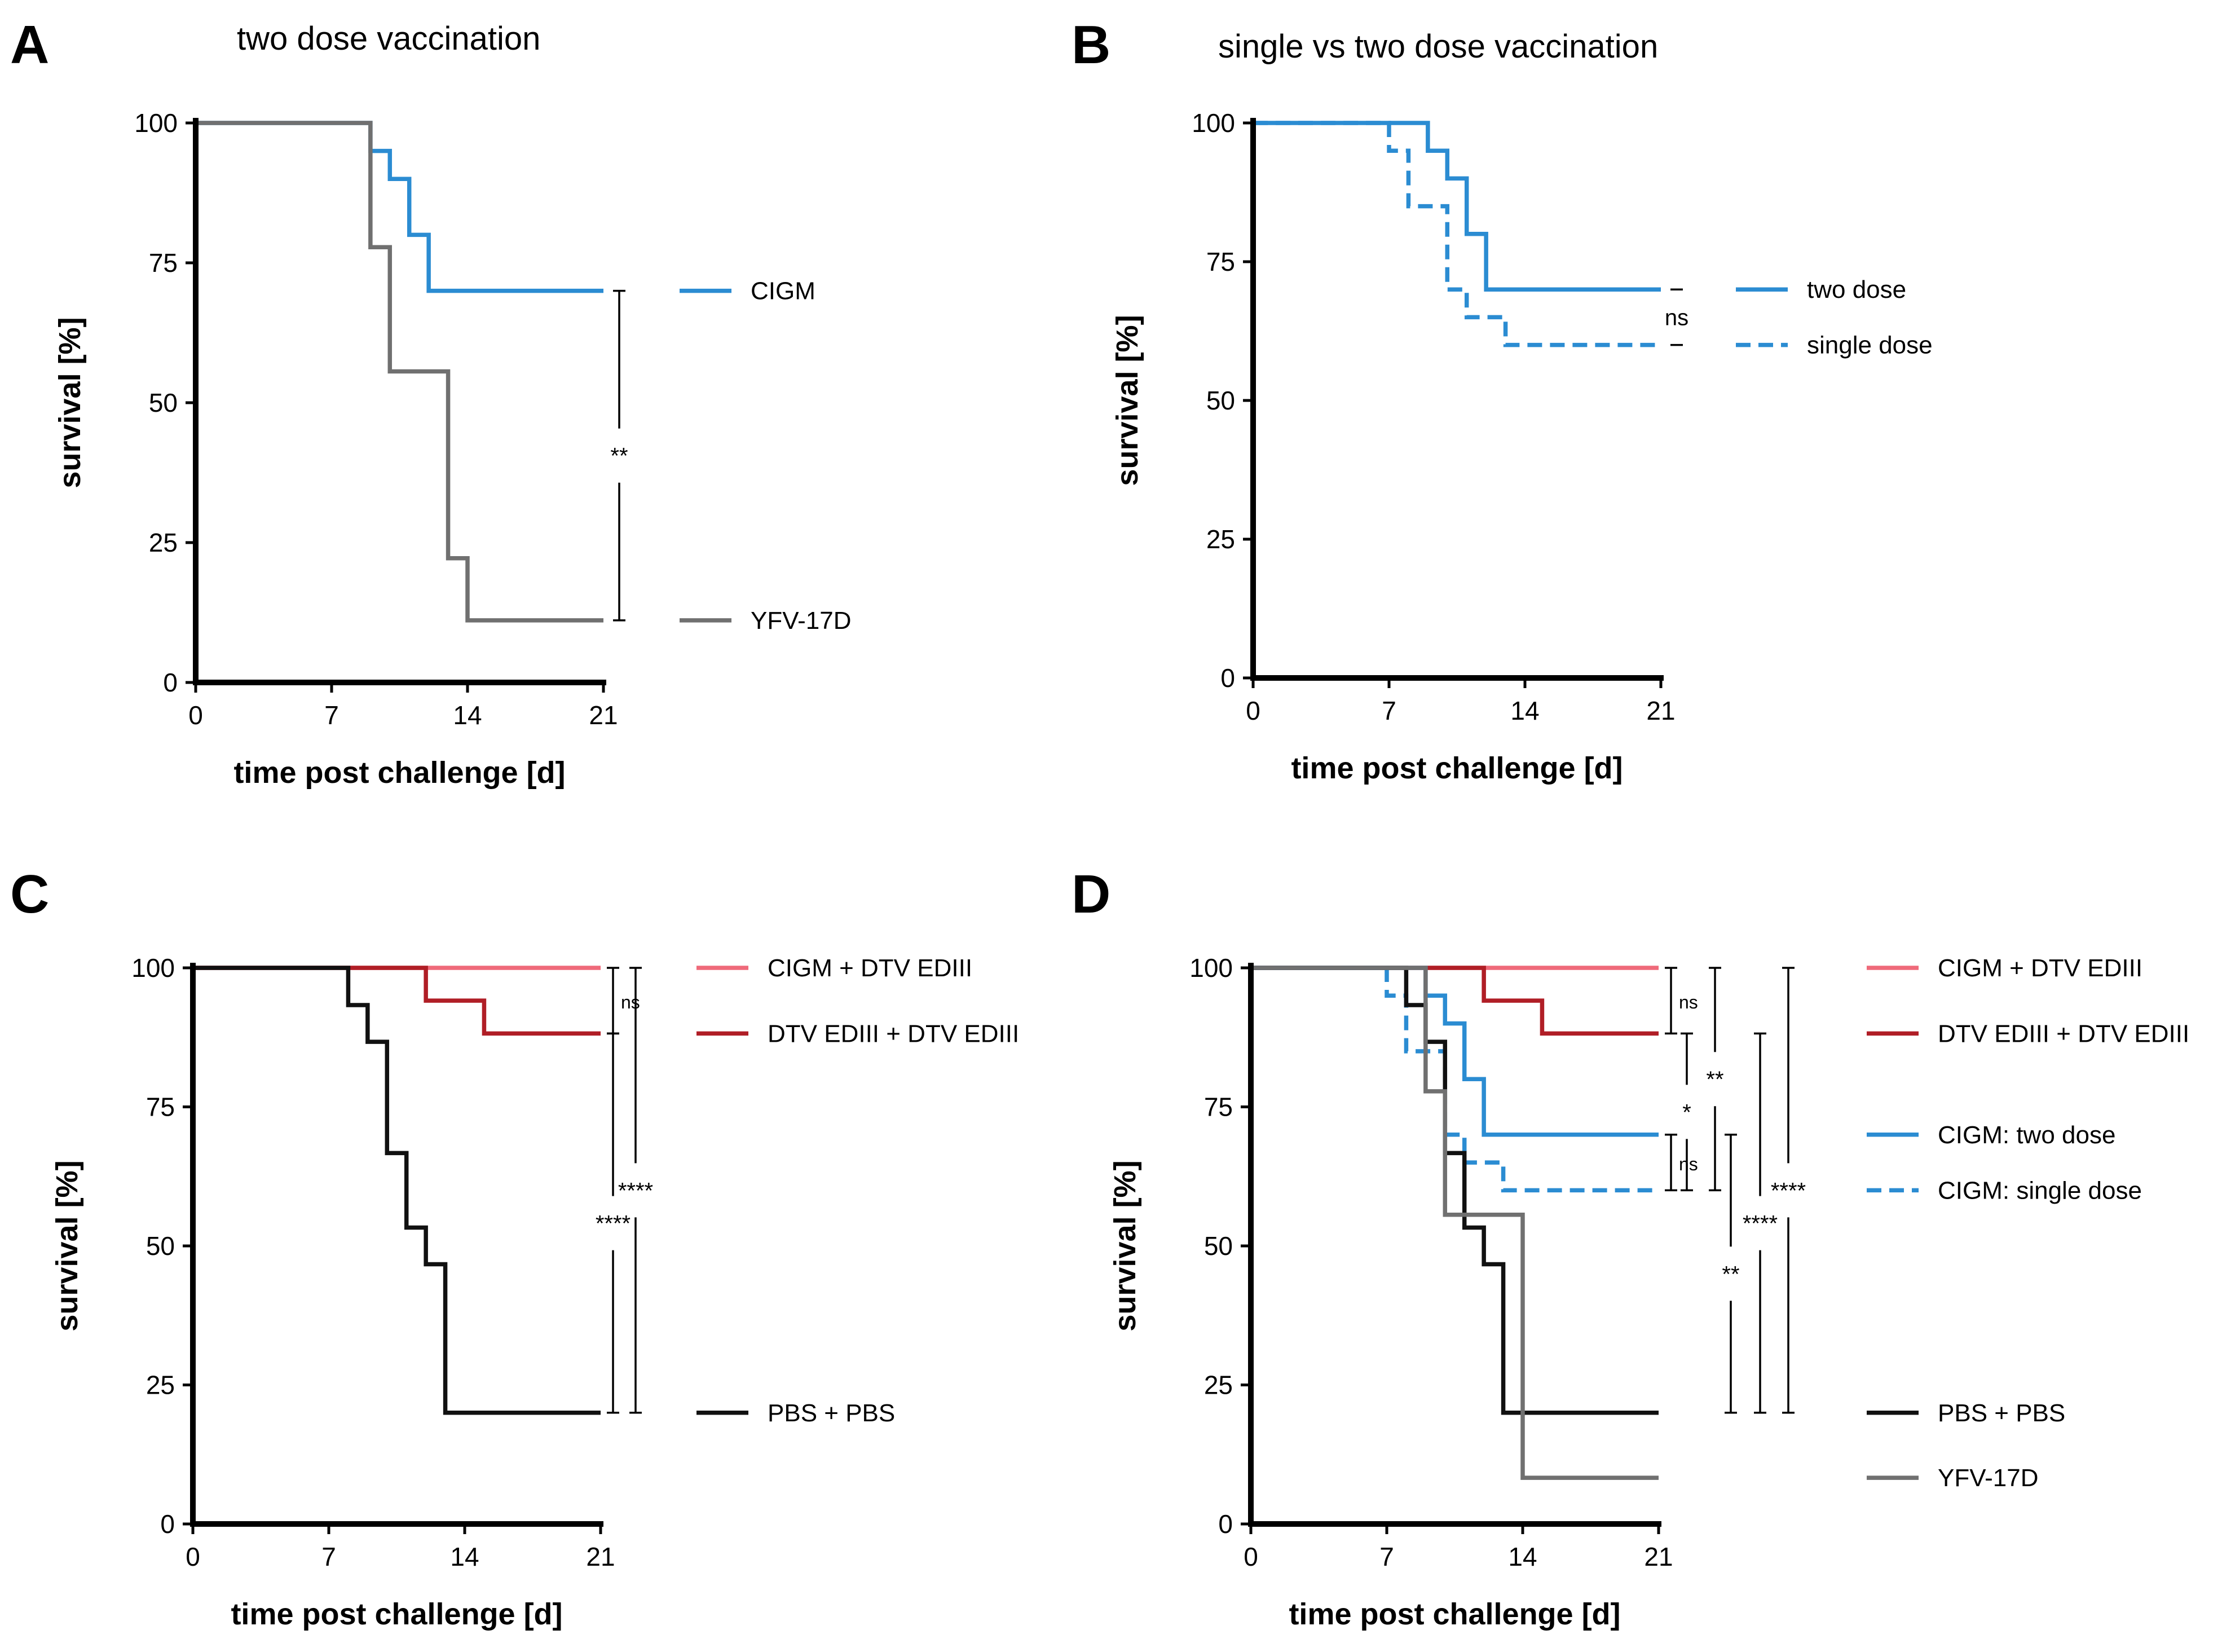  What do you see at coordinates (29, 45) in the screenshot?
I see `panel-letter: A` at bounding box center [29, 45].